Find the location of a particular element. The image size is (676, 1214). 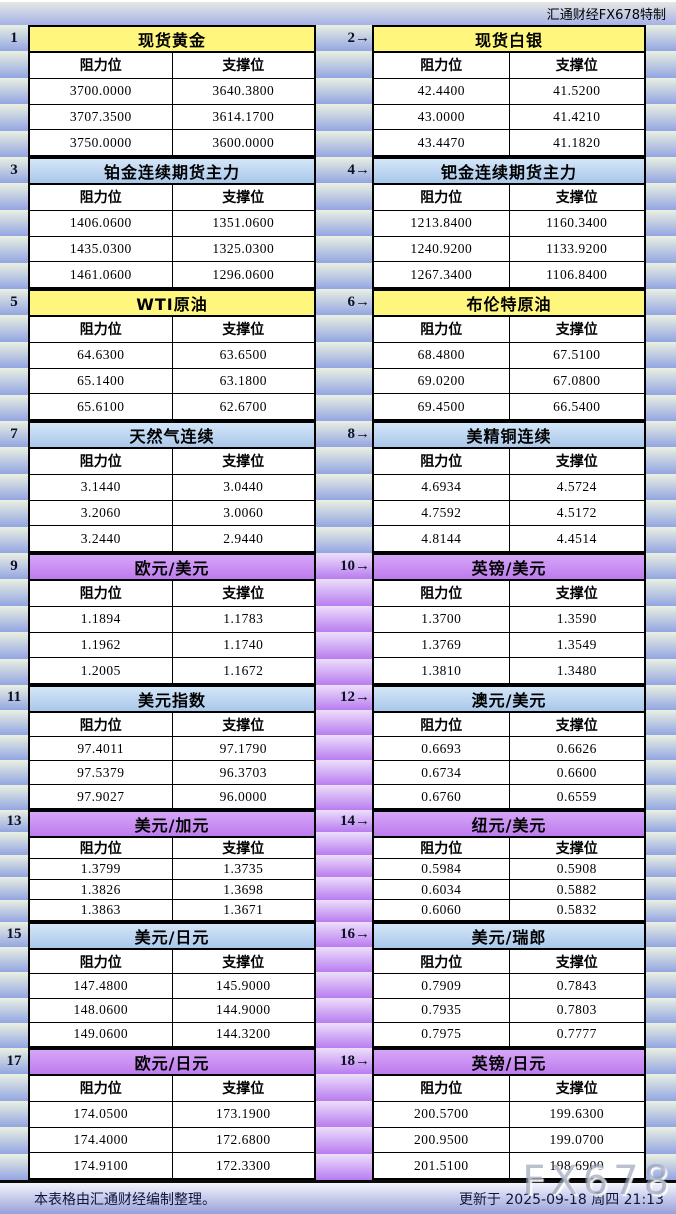

block-title: 欧元/日元 is located at coordinates (172, 1063).